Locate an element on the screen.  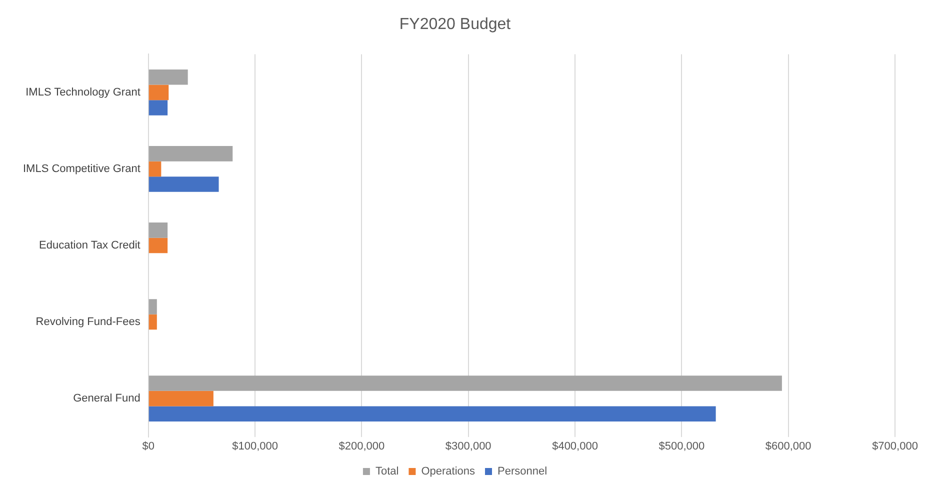
y-tick-label: Revolving Fund-Fees is located at coordinates (88, 322).